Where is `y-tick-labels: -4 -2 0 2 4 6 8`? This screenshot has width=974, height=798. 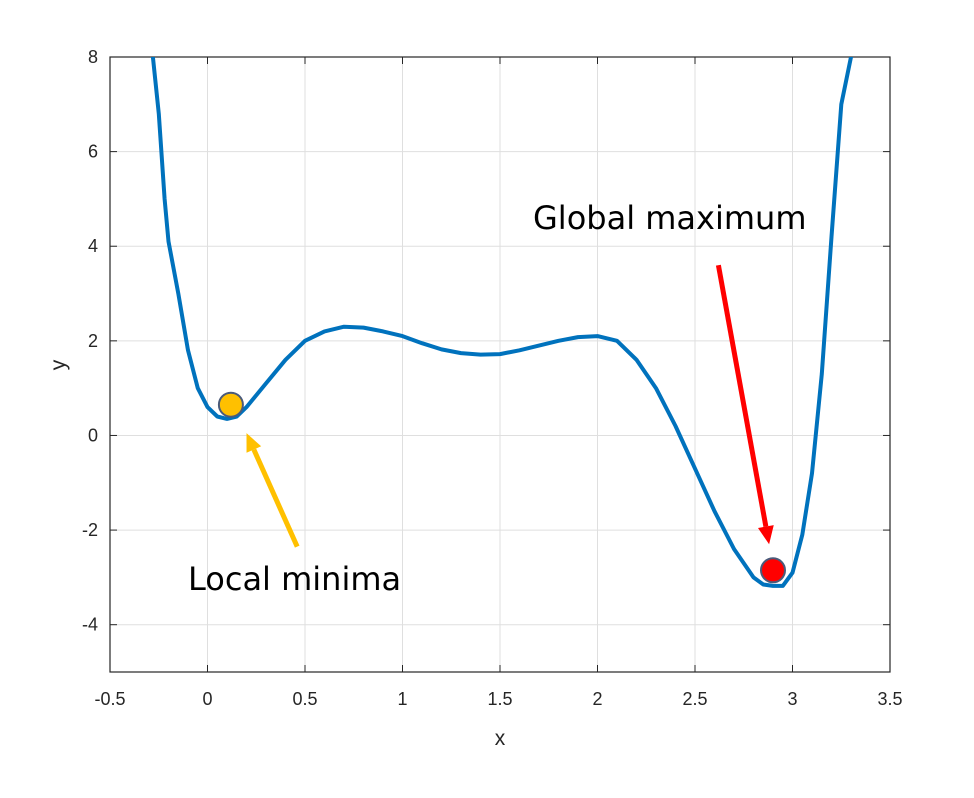 y-tick-labels: -4 -2 0 2 4 6 8 is located at coordinates (90, 341).